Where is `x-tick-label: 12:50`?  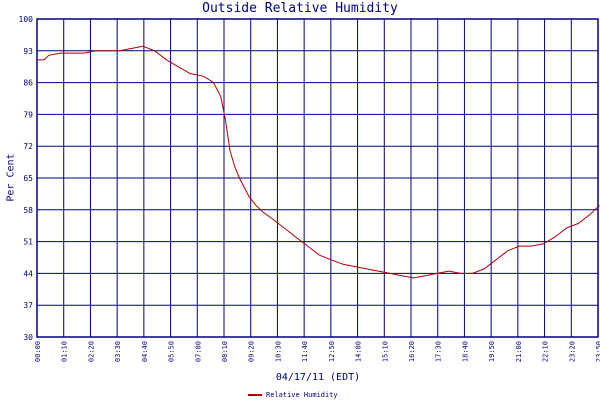
x-tick-label: 12:50 is located at coordinates (332, 351).